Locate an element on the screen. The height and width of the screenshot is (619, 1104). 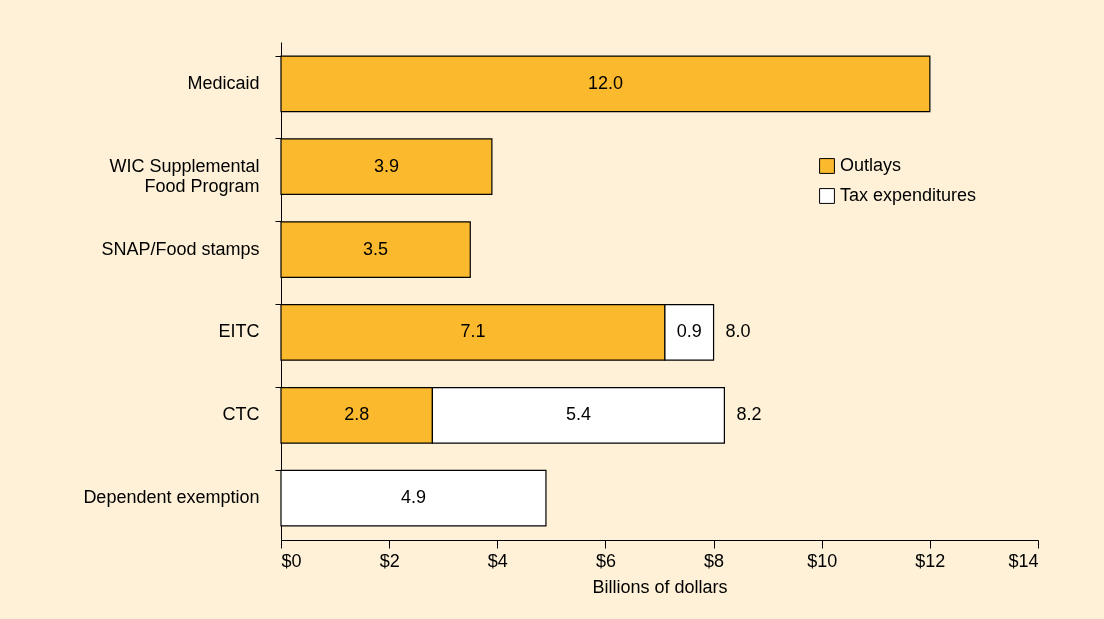
data-label: 7.1 is located at coordinates (473, 331).